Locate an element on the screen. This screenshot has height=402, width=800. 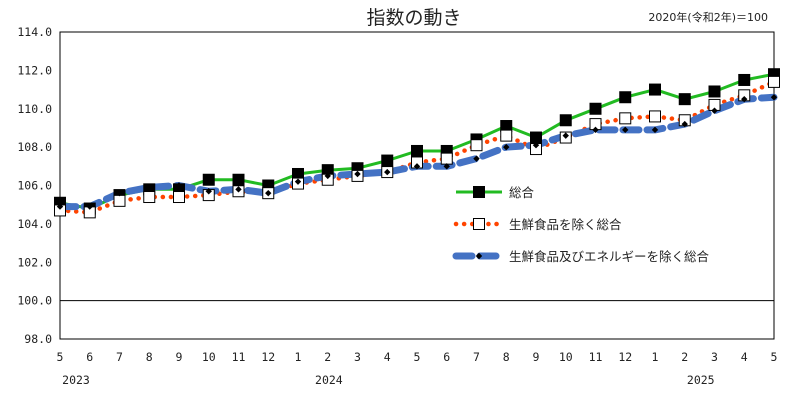
legend-label-1: 総合 is located at coordinates (522, 192).